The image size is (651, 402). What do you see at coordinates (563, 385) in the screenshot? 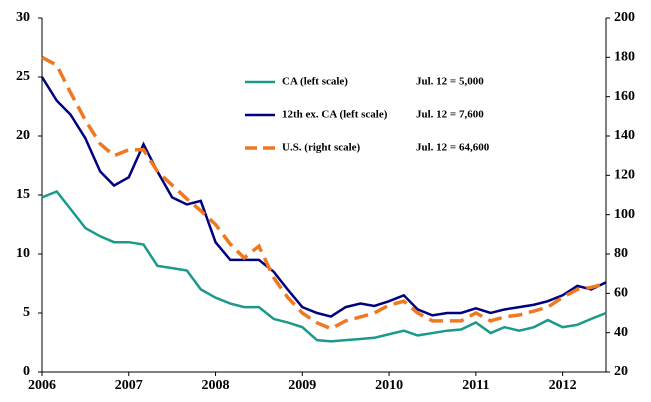
I see `x-tick-label: 2012` at bounding box center [563, 385].